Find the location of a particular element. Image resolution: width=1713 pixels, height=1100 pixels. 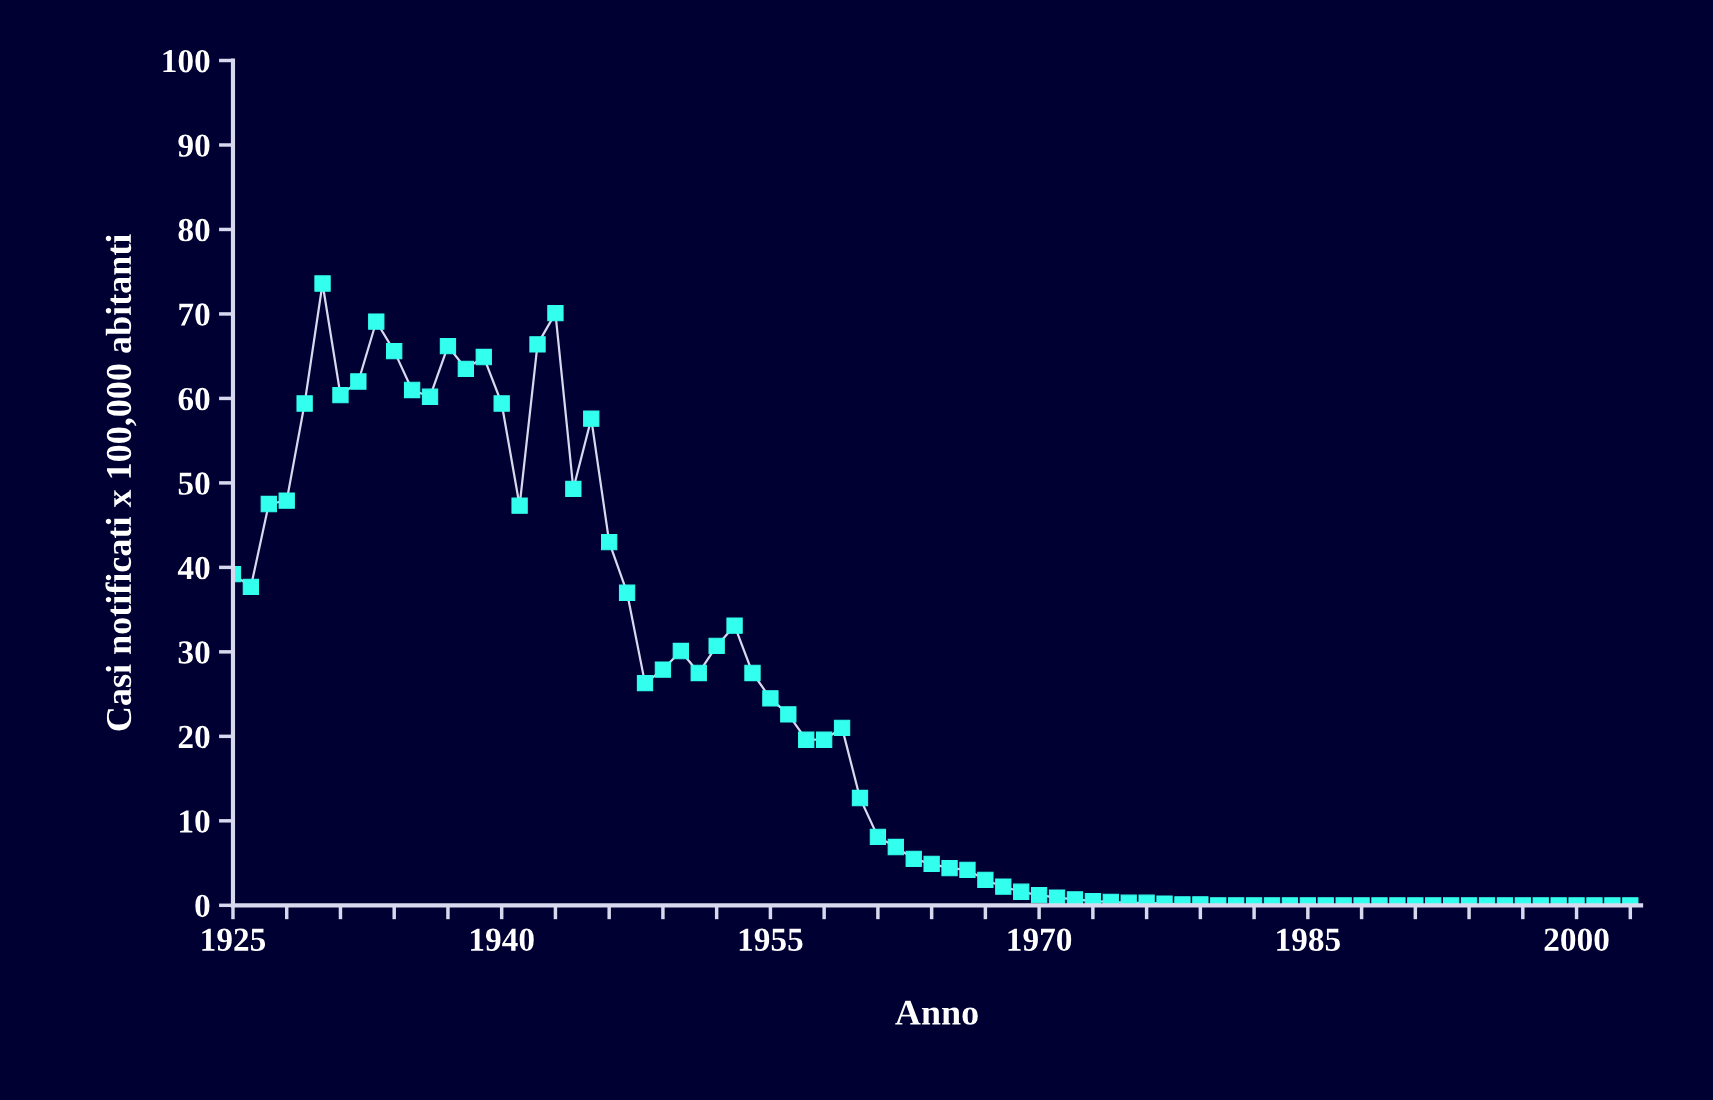

x-tick-label: 2000 is located at coordinates (1576, 939).